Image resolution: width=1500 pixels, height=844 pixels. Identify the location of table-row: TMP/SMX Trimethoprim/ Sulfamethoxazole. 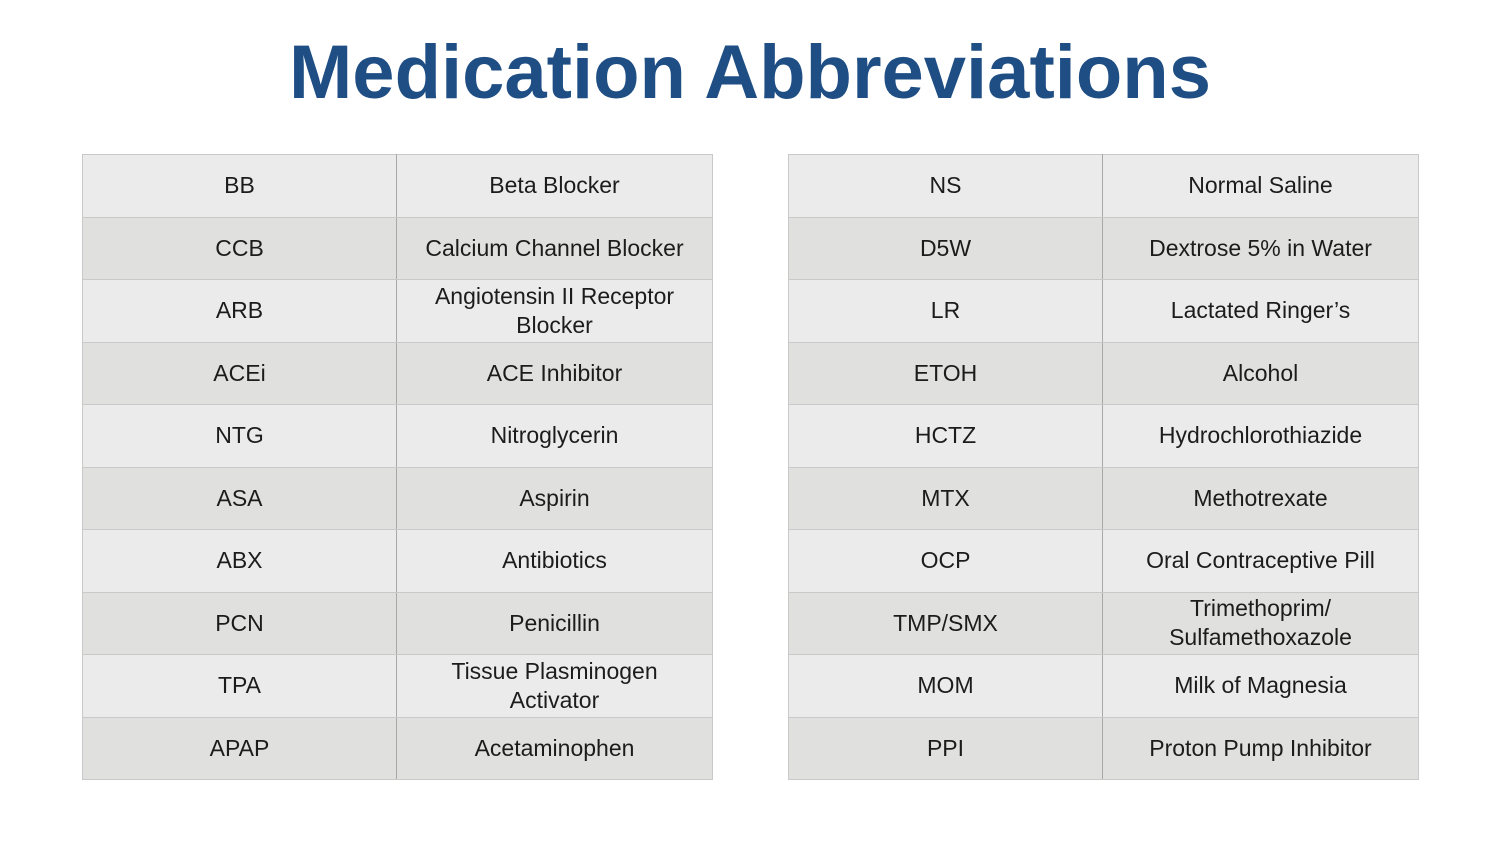
(1103, 623).